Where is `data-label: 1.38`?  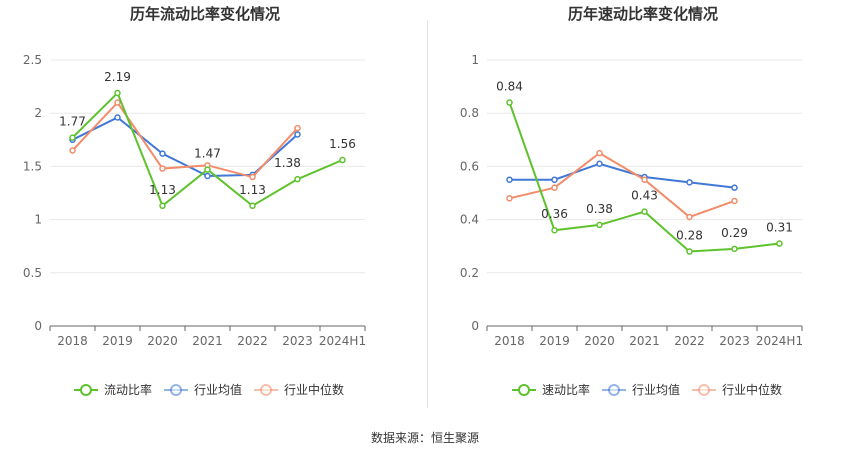
data-label: 1.38 is located at coordinates (287, 163).